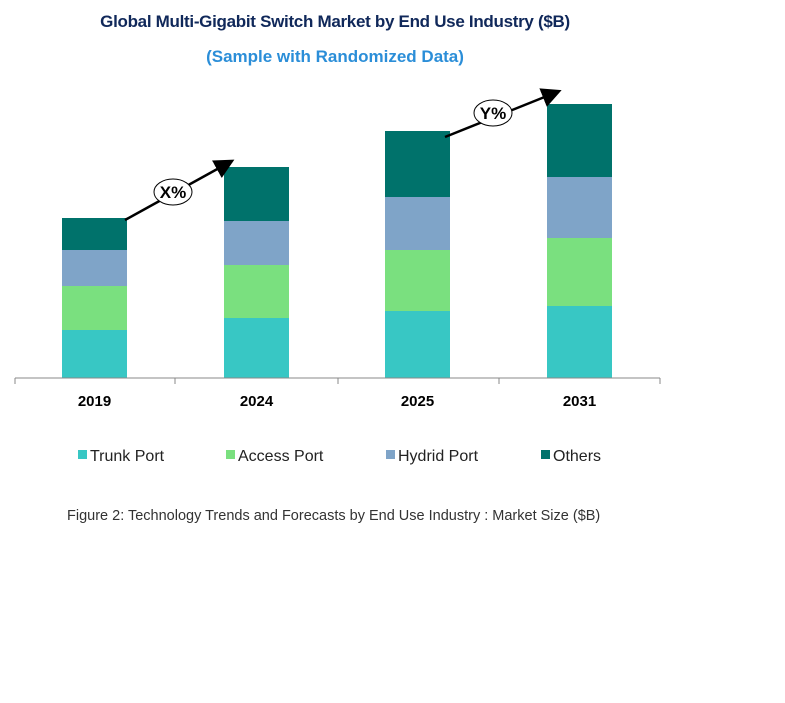  I want to click on legend-swatch-access-port, so click(230, 454).